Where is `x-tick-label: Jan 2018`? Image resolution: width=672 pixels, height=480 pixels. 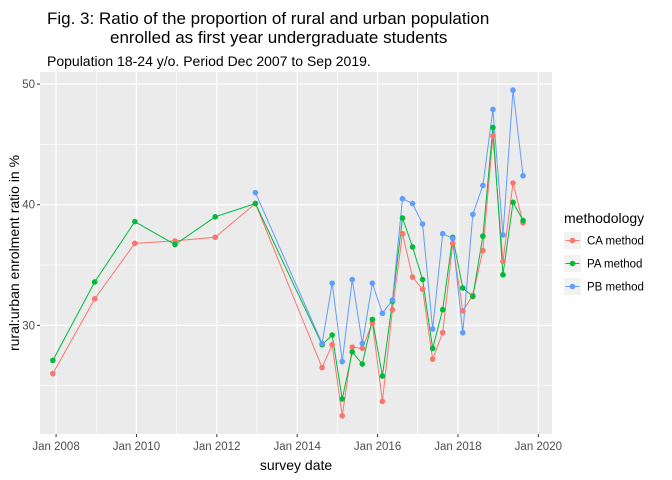
x-tick-label: Jan 2018 is located at coordinates (457, 447).